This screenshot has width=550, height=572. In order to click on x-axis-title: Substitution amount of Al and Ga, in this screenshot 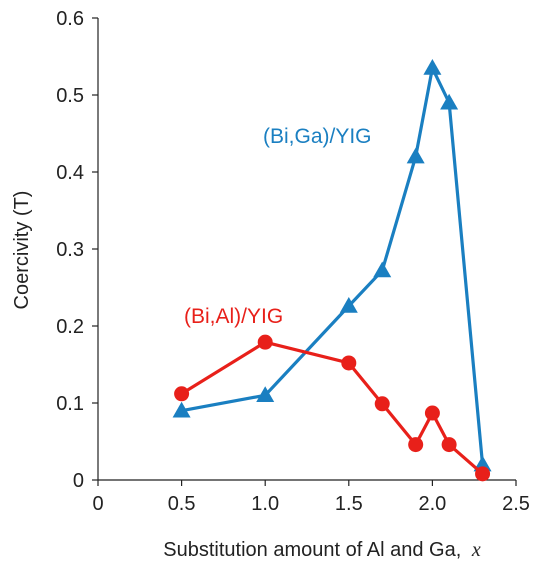, I will do `click(312, 550)`.